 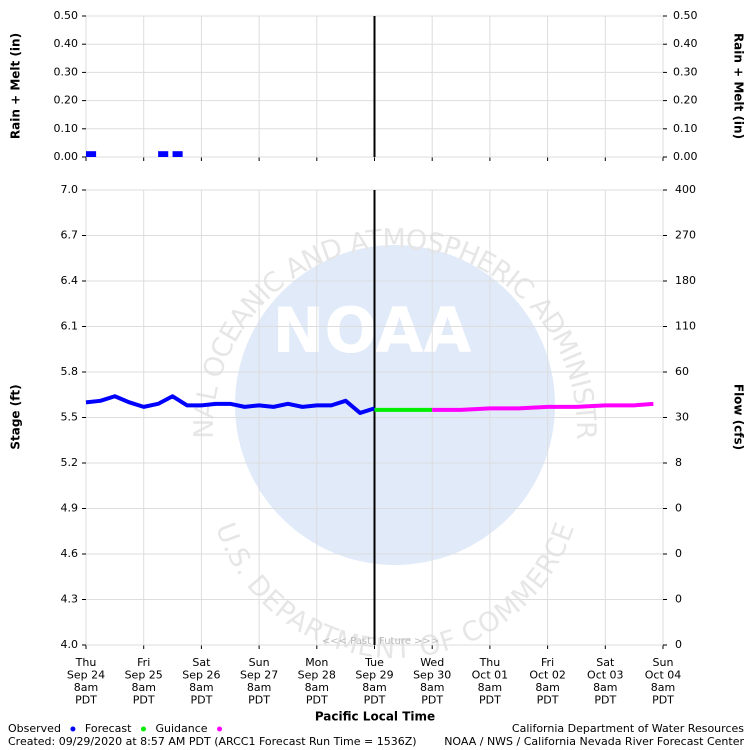 What do you see at coordinates (685, 71) in the screenshot?
I see `y2-tick-label: 0.30` at bounding box center [685, 71].